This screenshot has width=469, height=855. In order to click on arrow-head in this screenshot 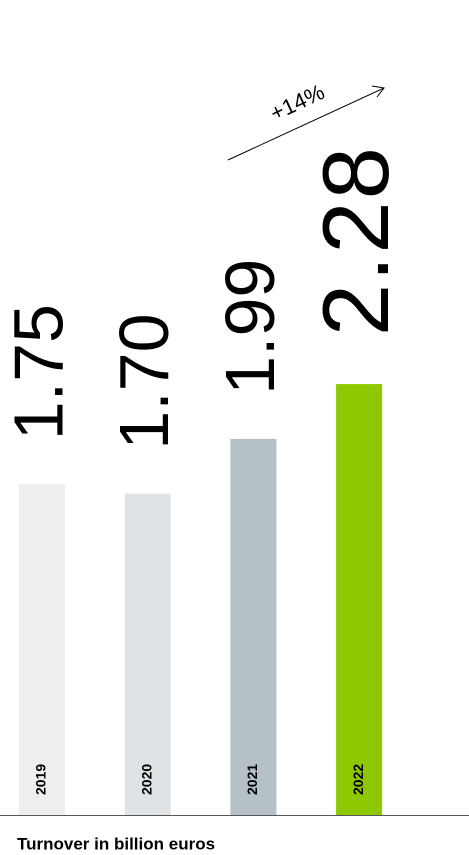, I will do `click(378, 91)`.